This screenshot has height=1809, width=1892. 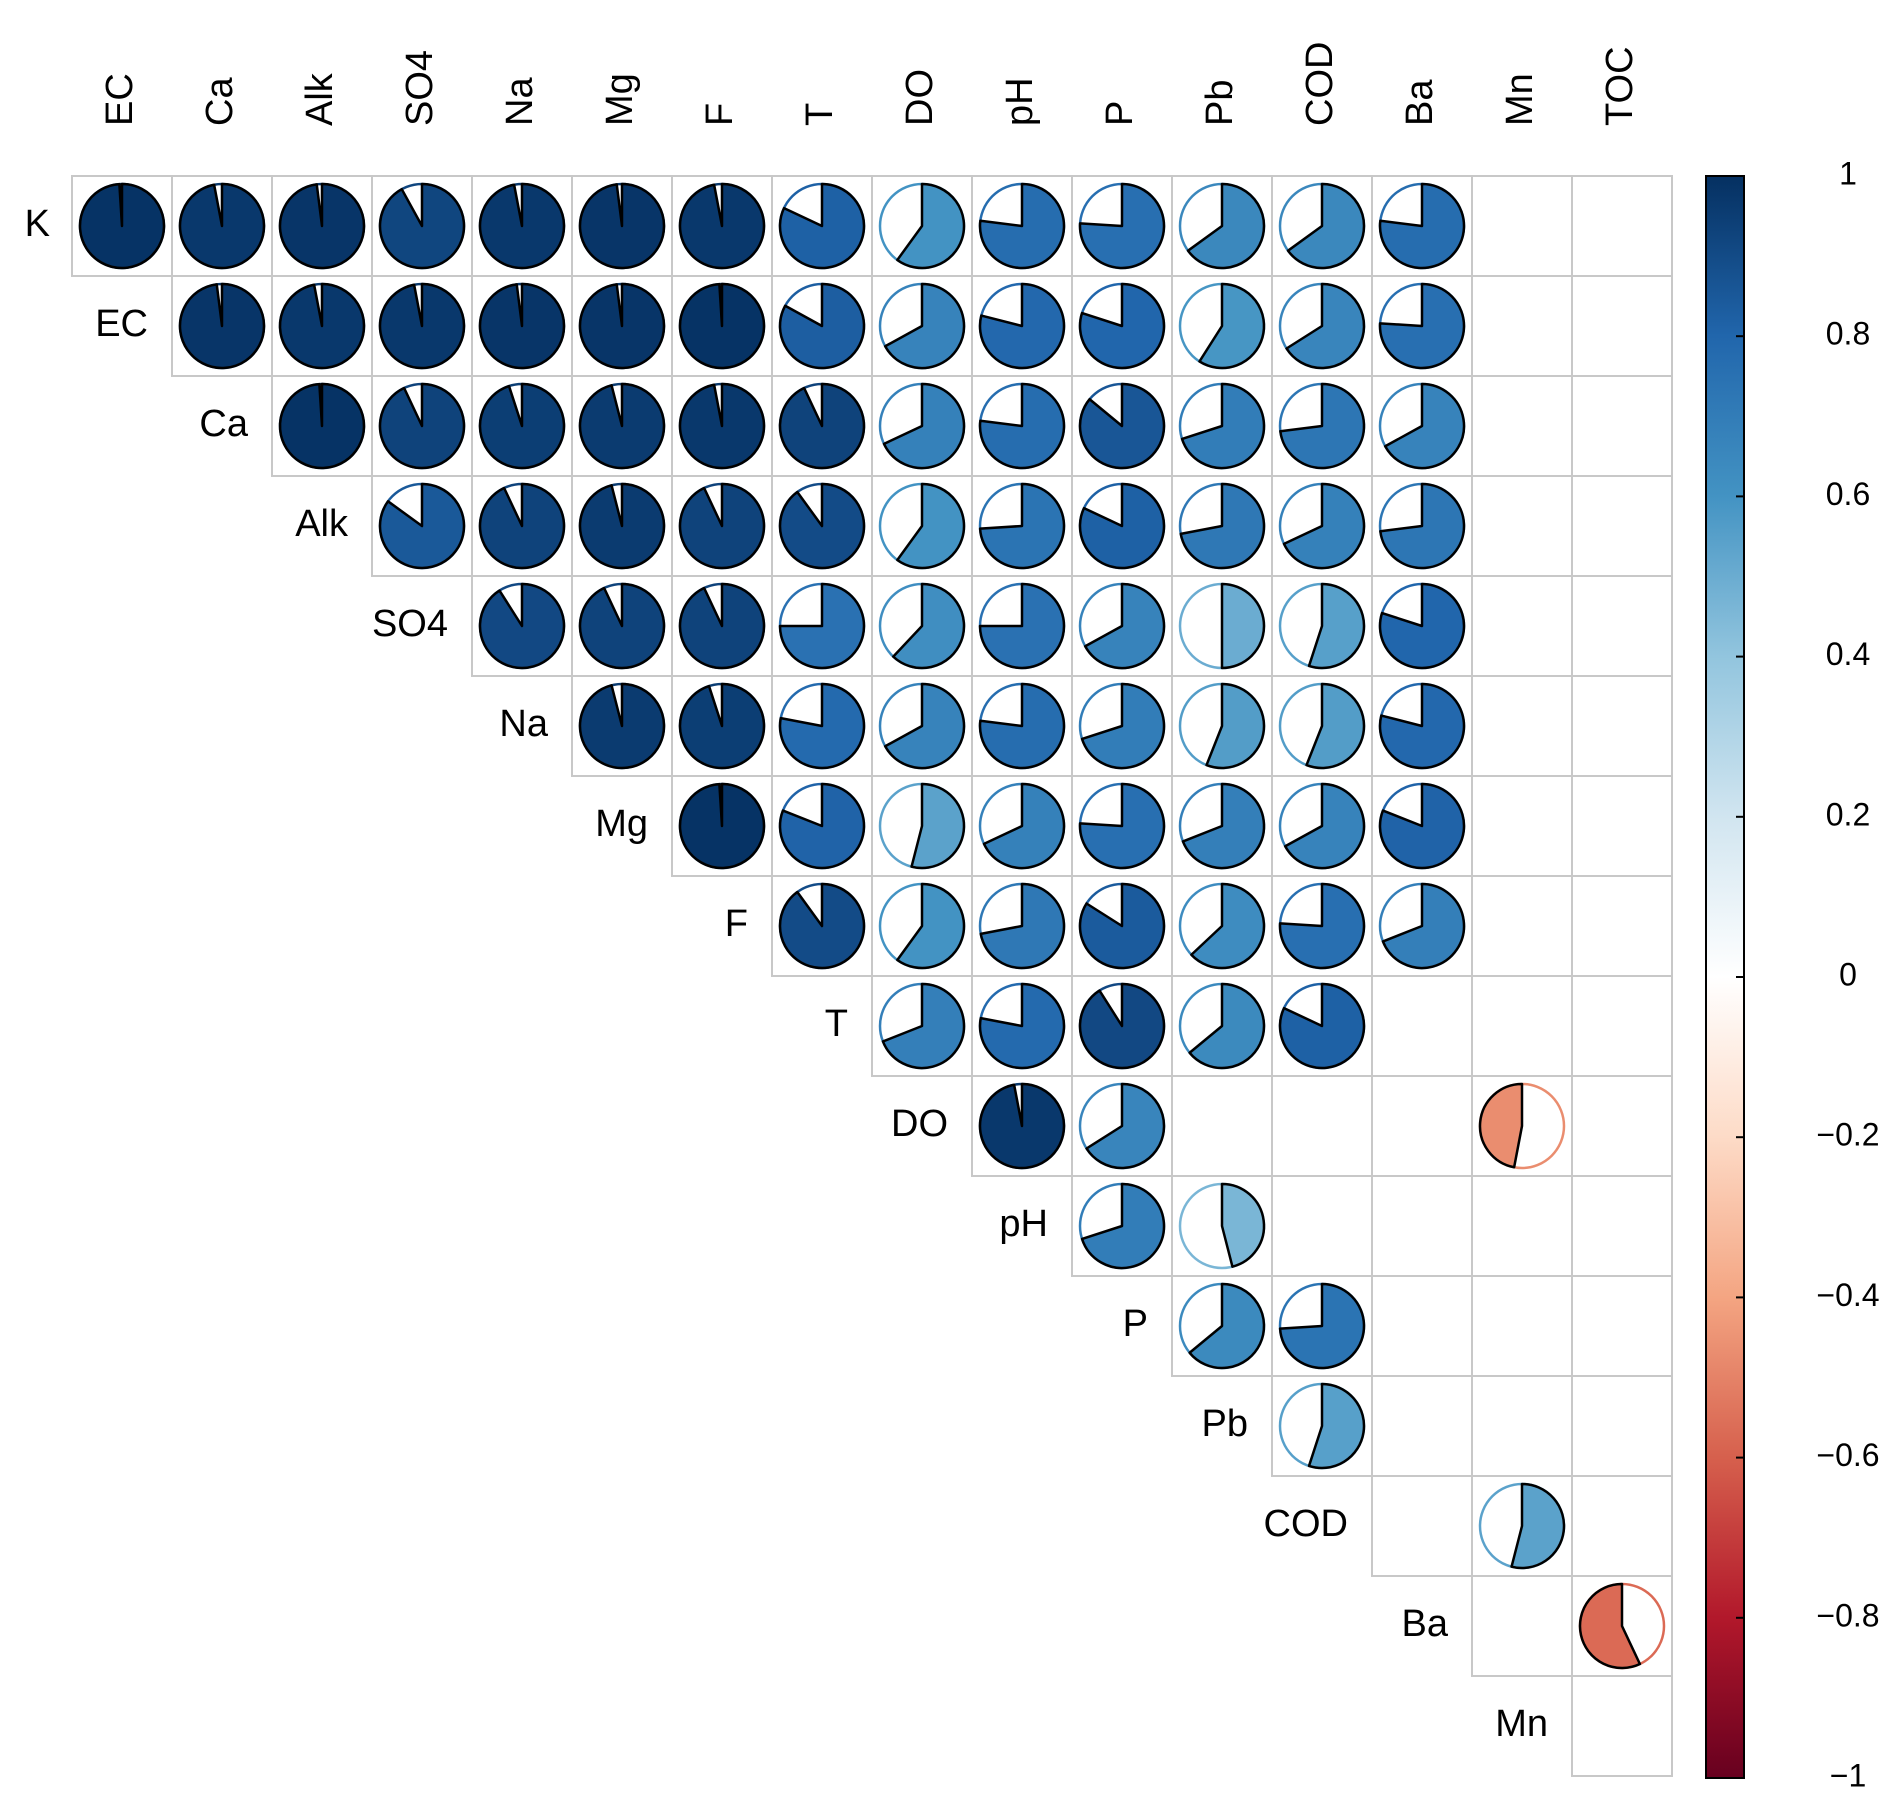 What do you see at coordinates (620, 99) in the screenshot?
I see `column-label: Mg` at bounding box center [620, 99].